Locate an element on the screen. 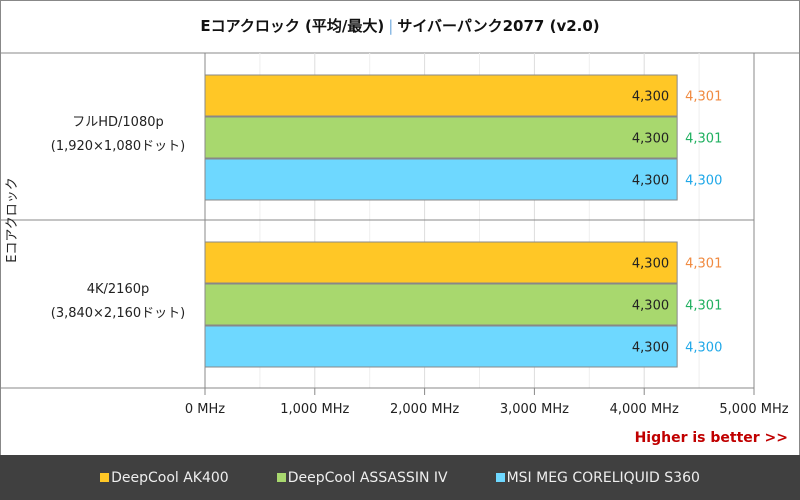 The height and width of the screenshot is (500, 800). x-tick-label: 2,000 MHz is located at coordinates (424, 409).